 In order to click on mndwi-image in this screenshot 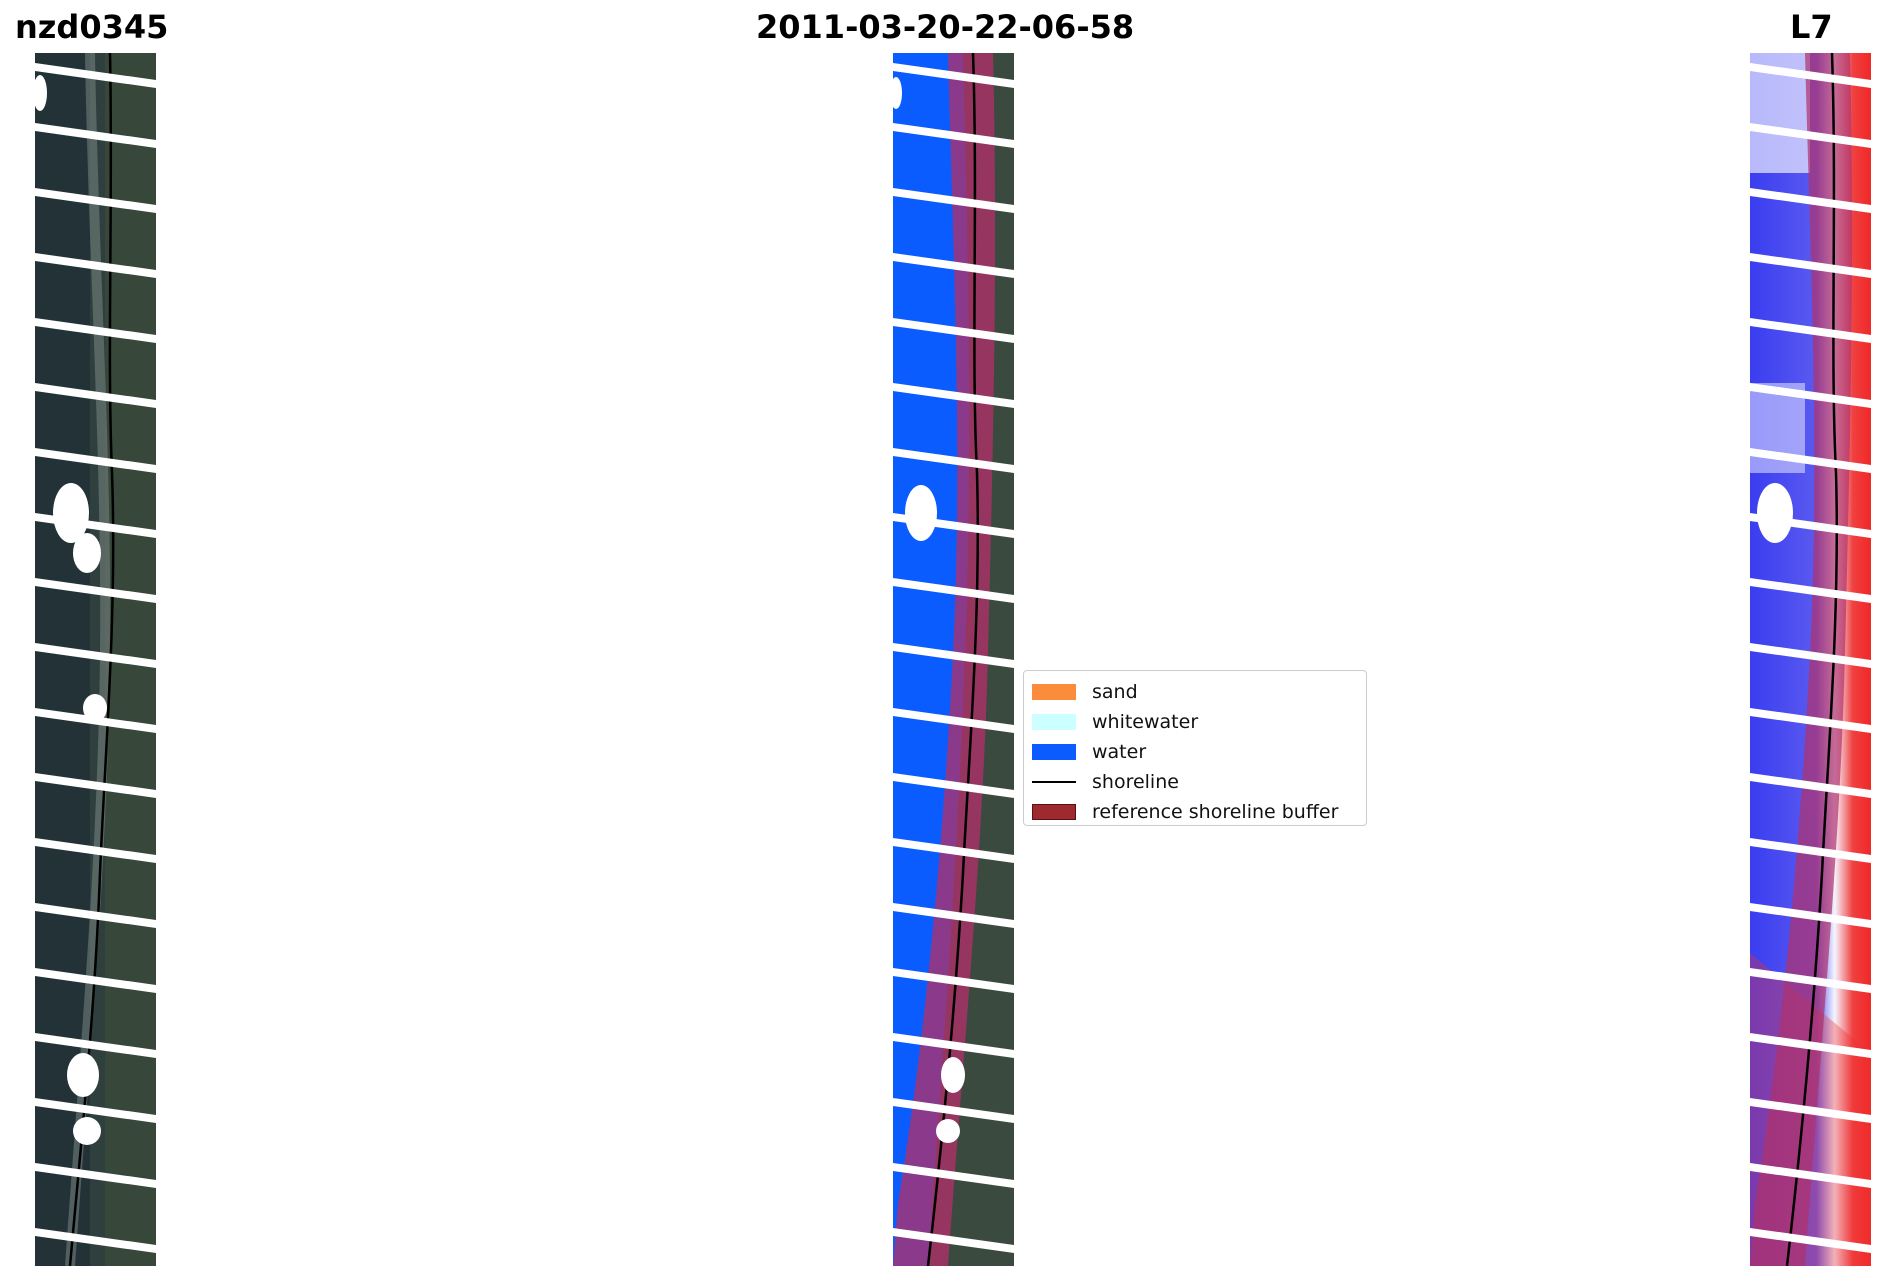, I will do `click(1810, 659)`.